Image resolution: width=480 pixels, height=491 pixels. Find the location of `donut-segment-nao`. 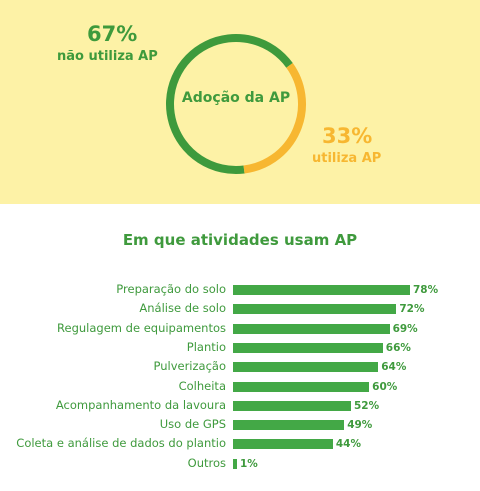

donut-segment-nao is located at coordinates (229, 104).